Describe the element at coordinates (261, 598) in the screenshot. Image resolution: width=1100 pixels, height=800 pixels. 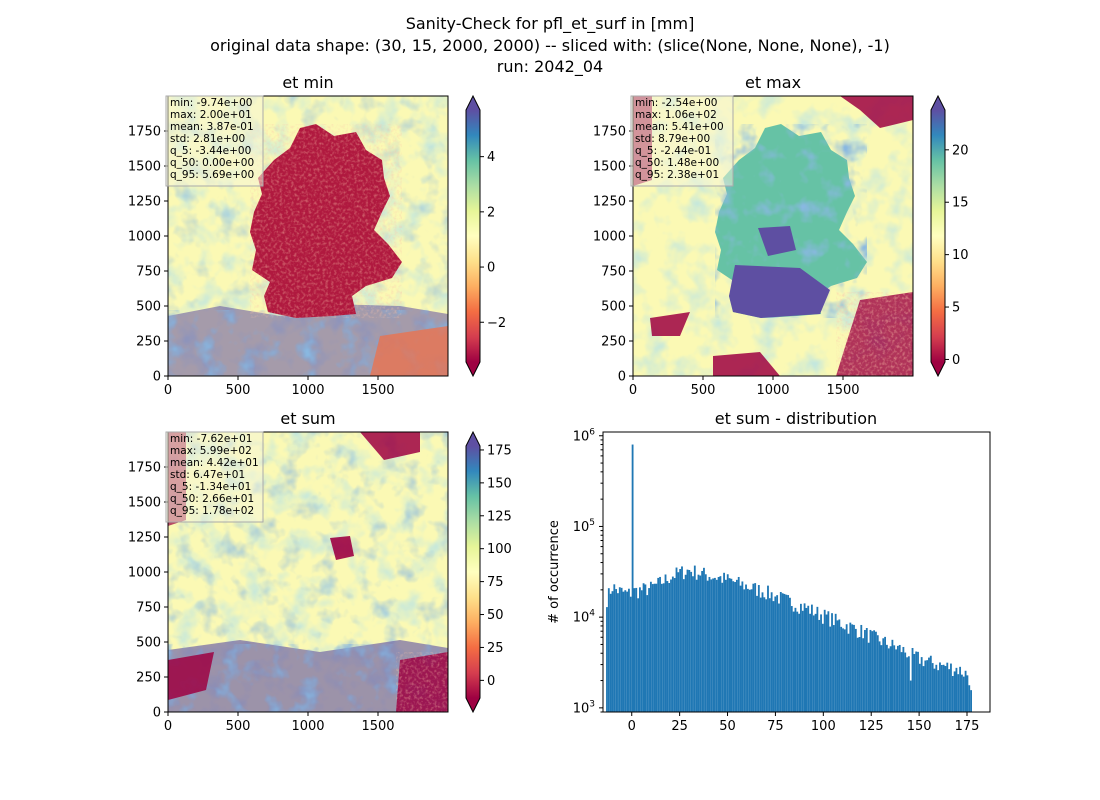
I see `axis-ticks: 0 500 1000 1500 0 250 500 750 1000 1250 1500 1750` at that location.